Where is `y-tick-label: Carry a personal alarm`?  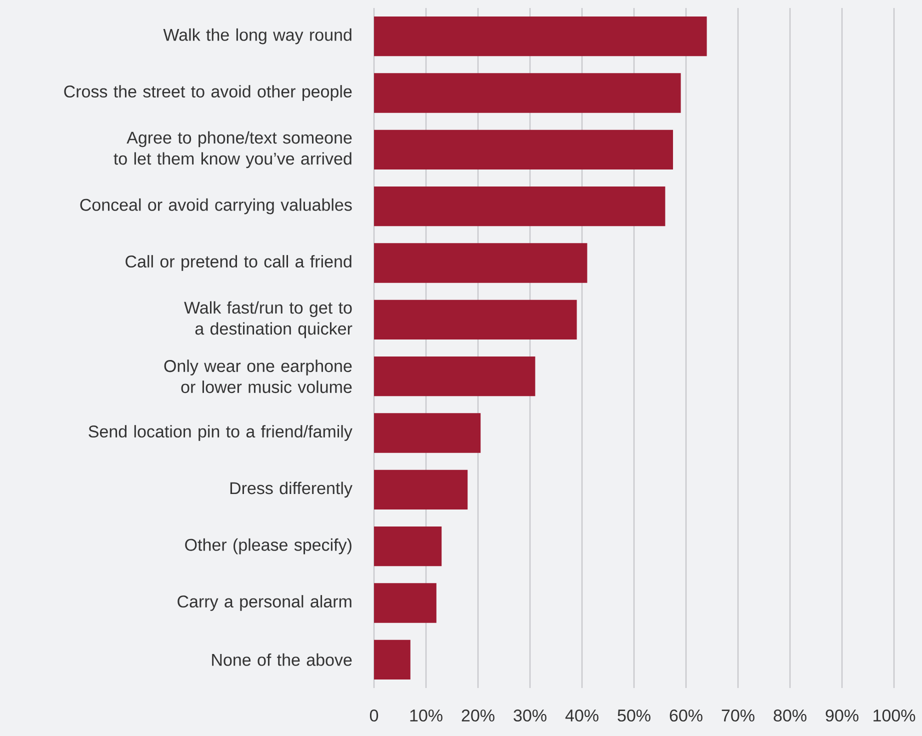 y-tick-label: Carry a personal alarm is located at coordinates (265, 603).